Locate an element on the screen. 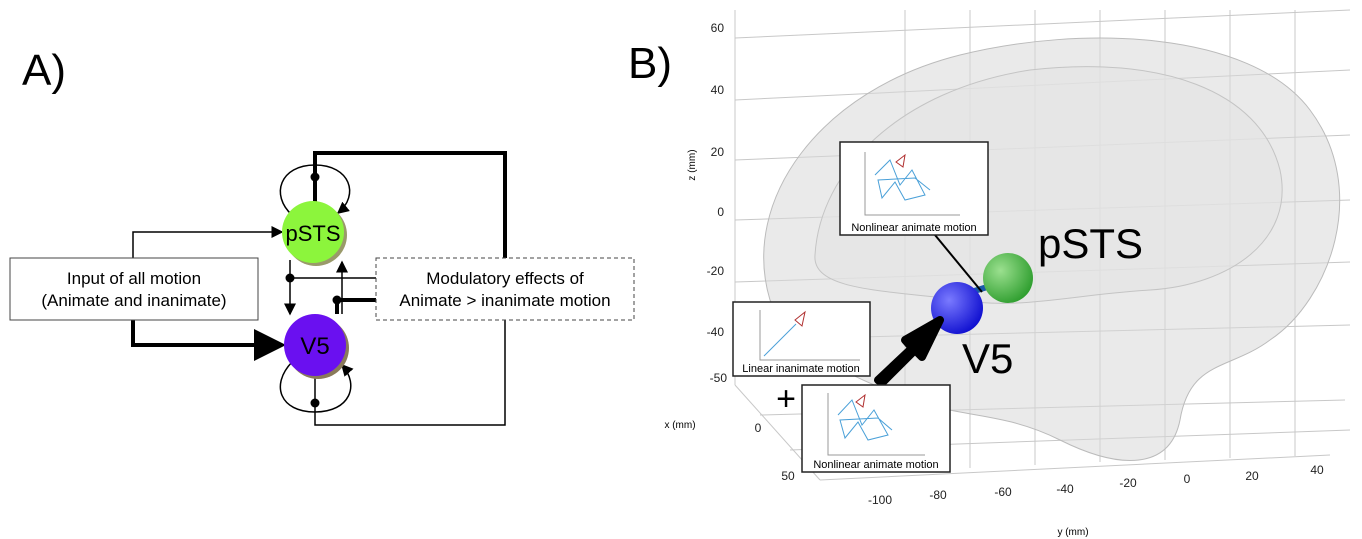 Image resolution: width=1362 pixels, height=539 pixels. plus-sign: + is located at coordinates (786, 399).